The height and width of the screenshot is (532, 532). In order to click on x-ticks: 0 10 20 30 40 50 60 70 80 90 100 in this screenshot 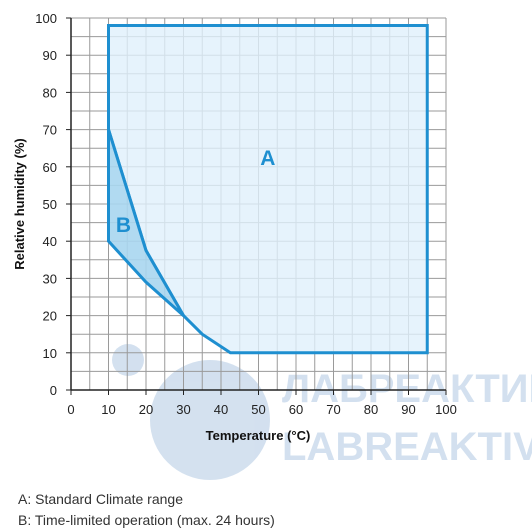, I will do `click(262, 403)`.